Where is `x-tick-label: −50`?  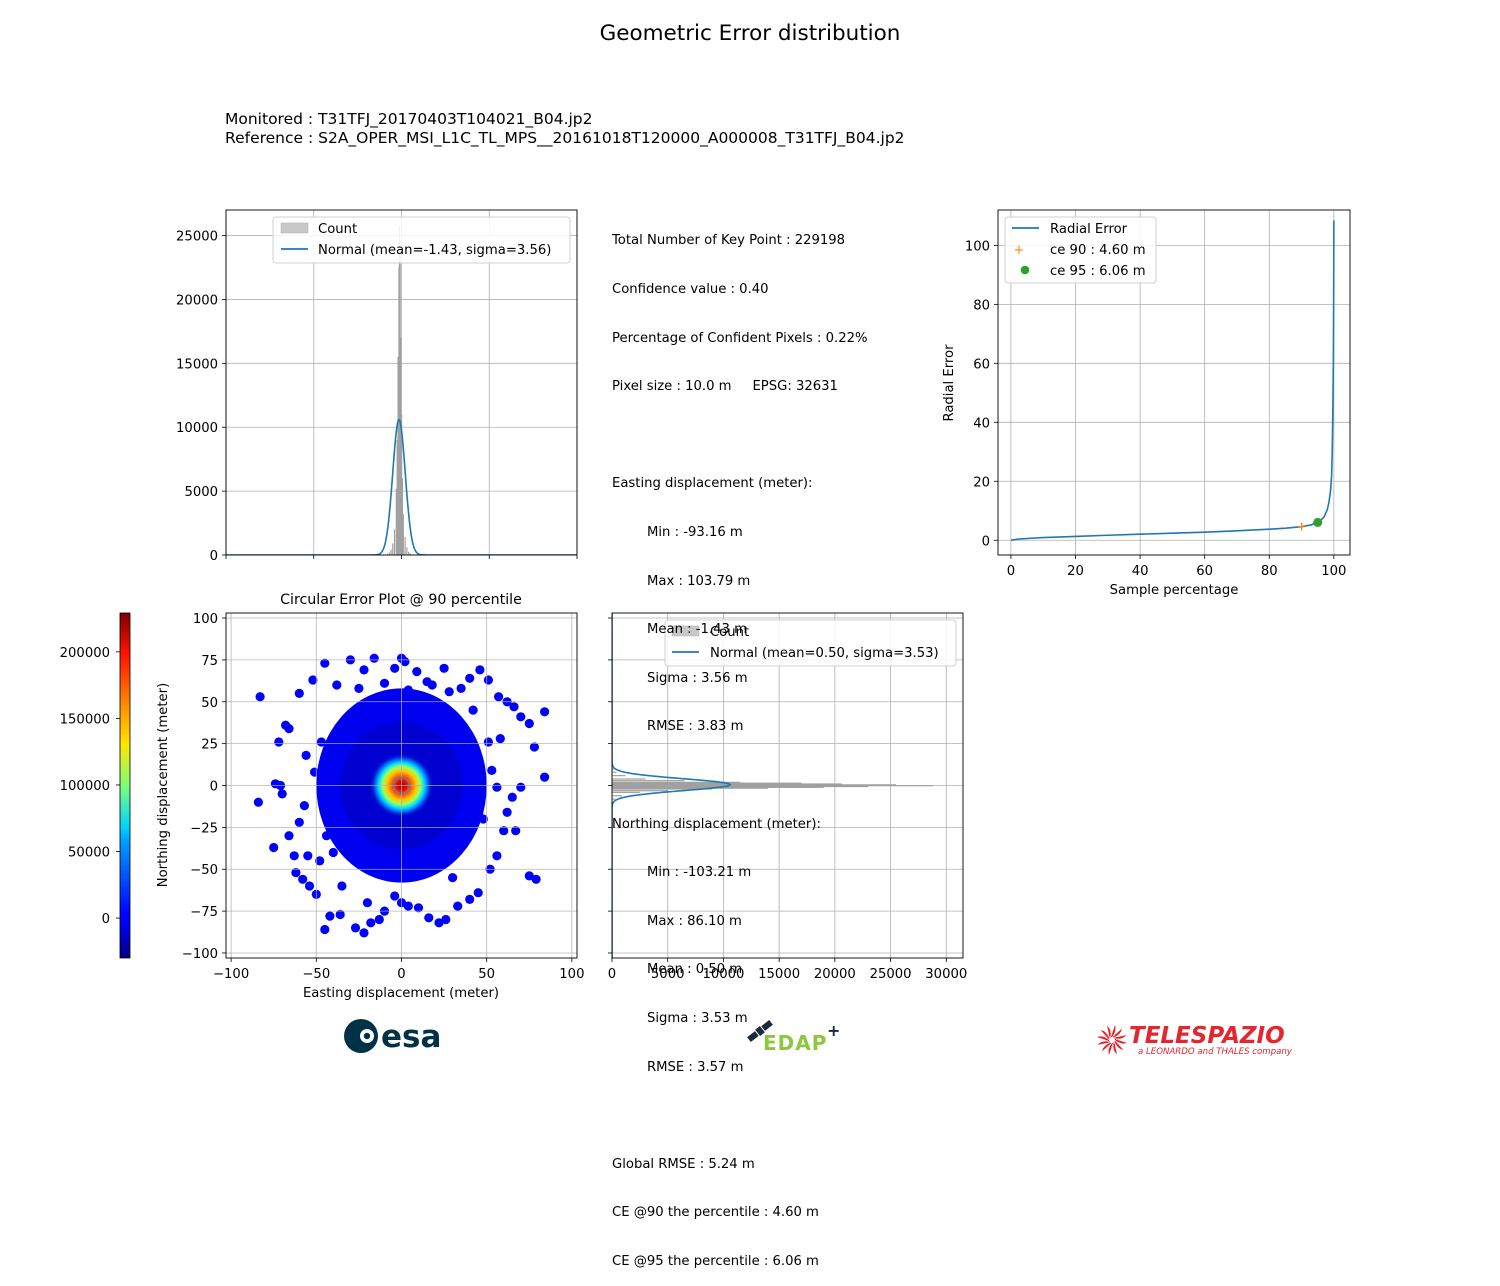 x-tick-label: −50 is located at coordinates (316, 974).